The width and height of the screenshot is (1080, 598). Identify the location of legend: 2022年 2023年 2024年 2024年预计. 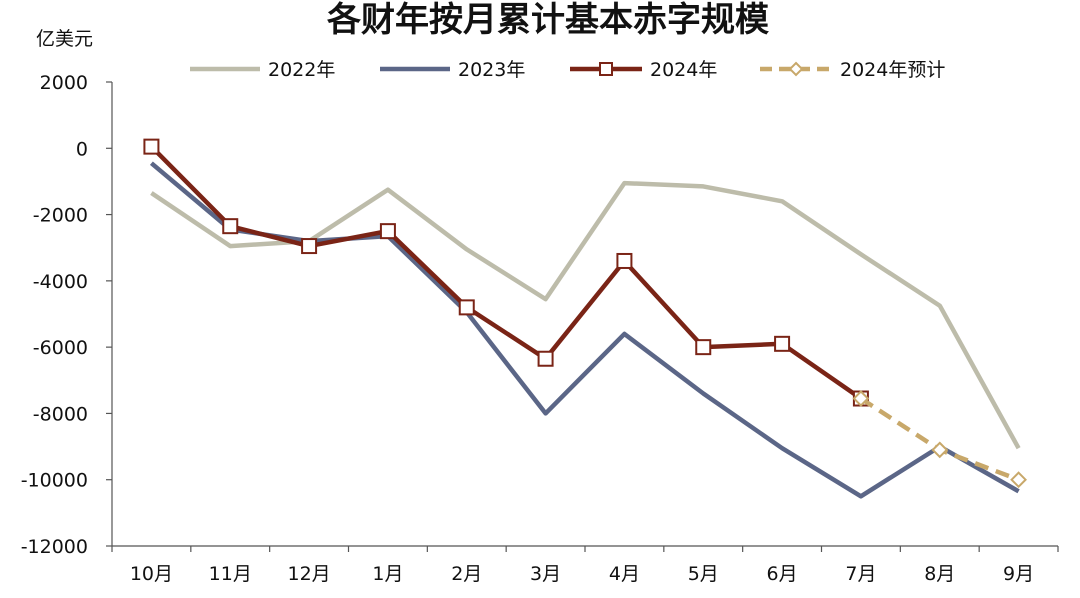
(567, 70).